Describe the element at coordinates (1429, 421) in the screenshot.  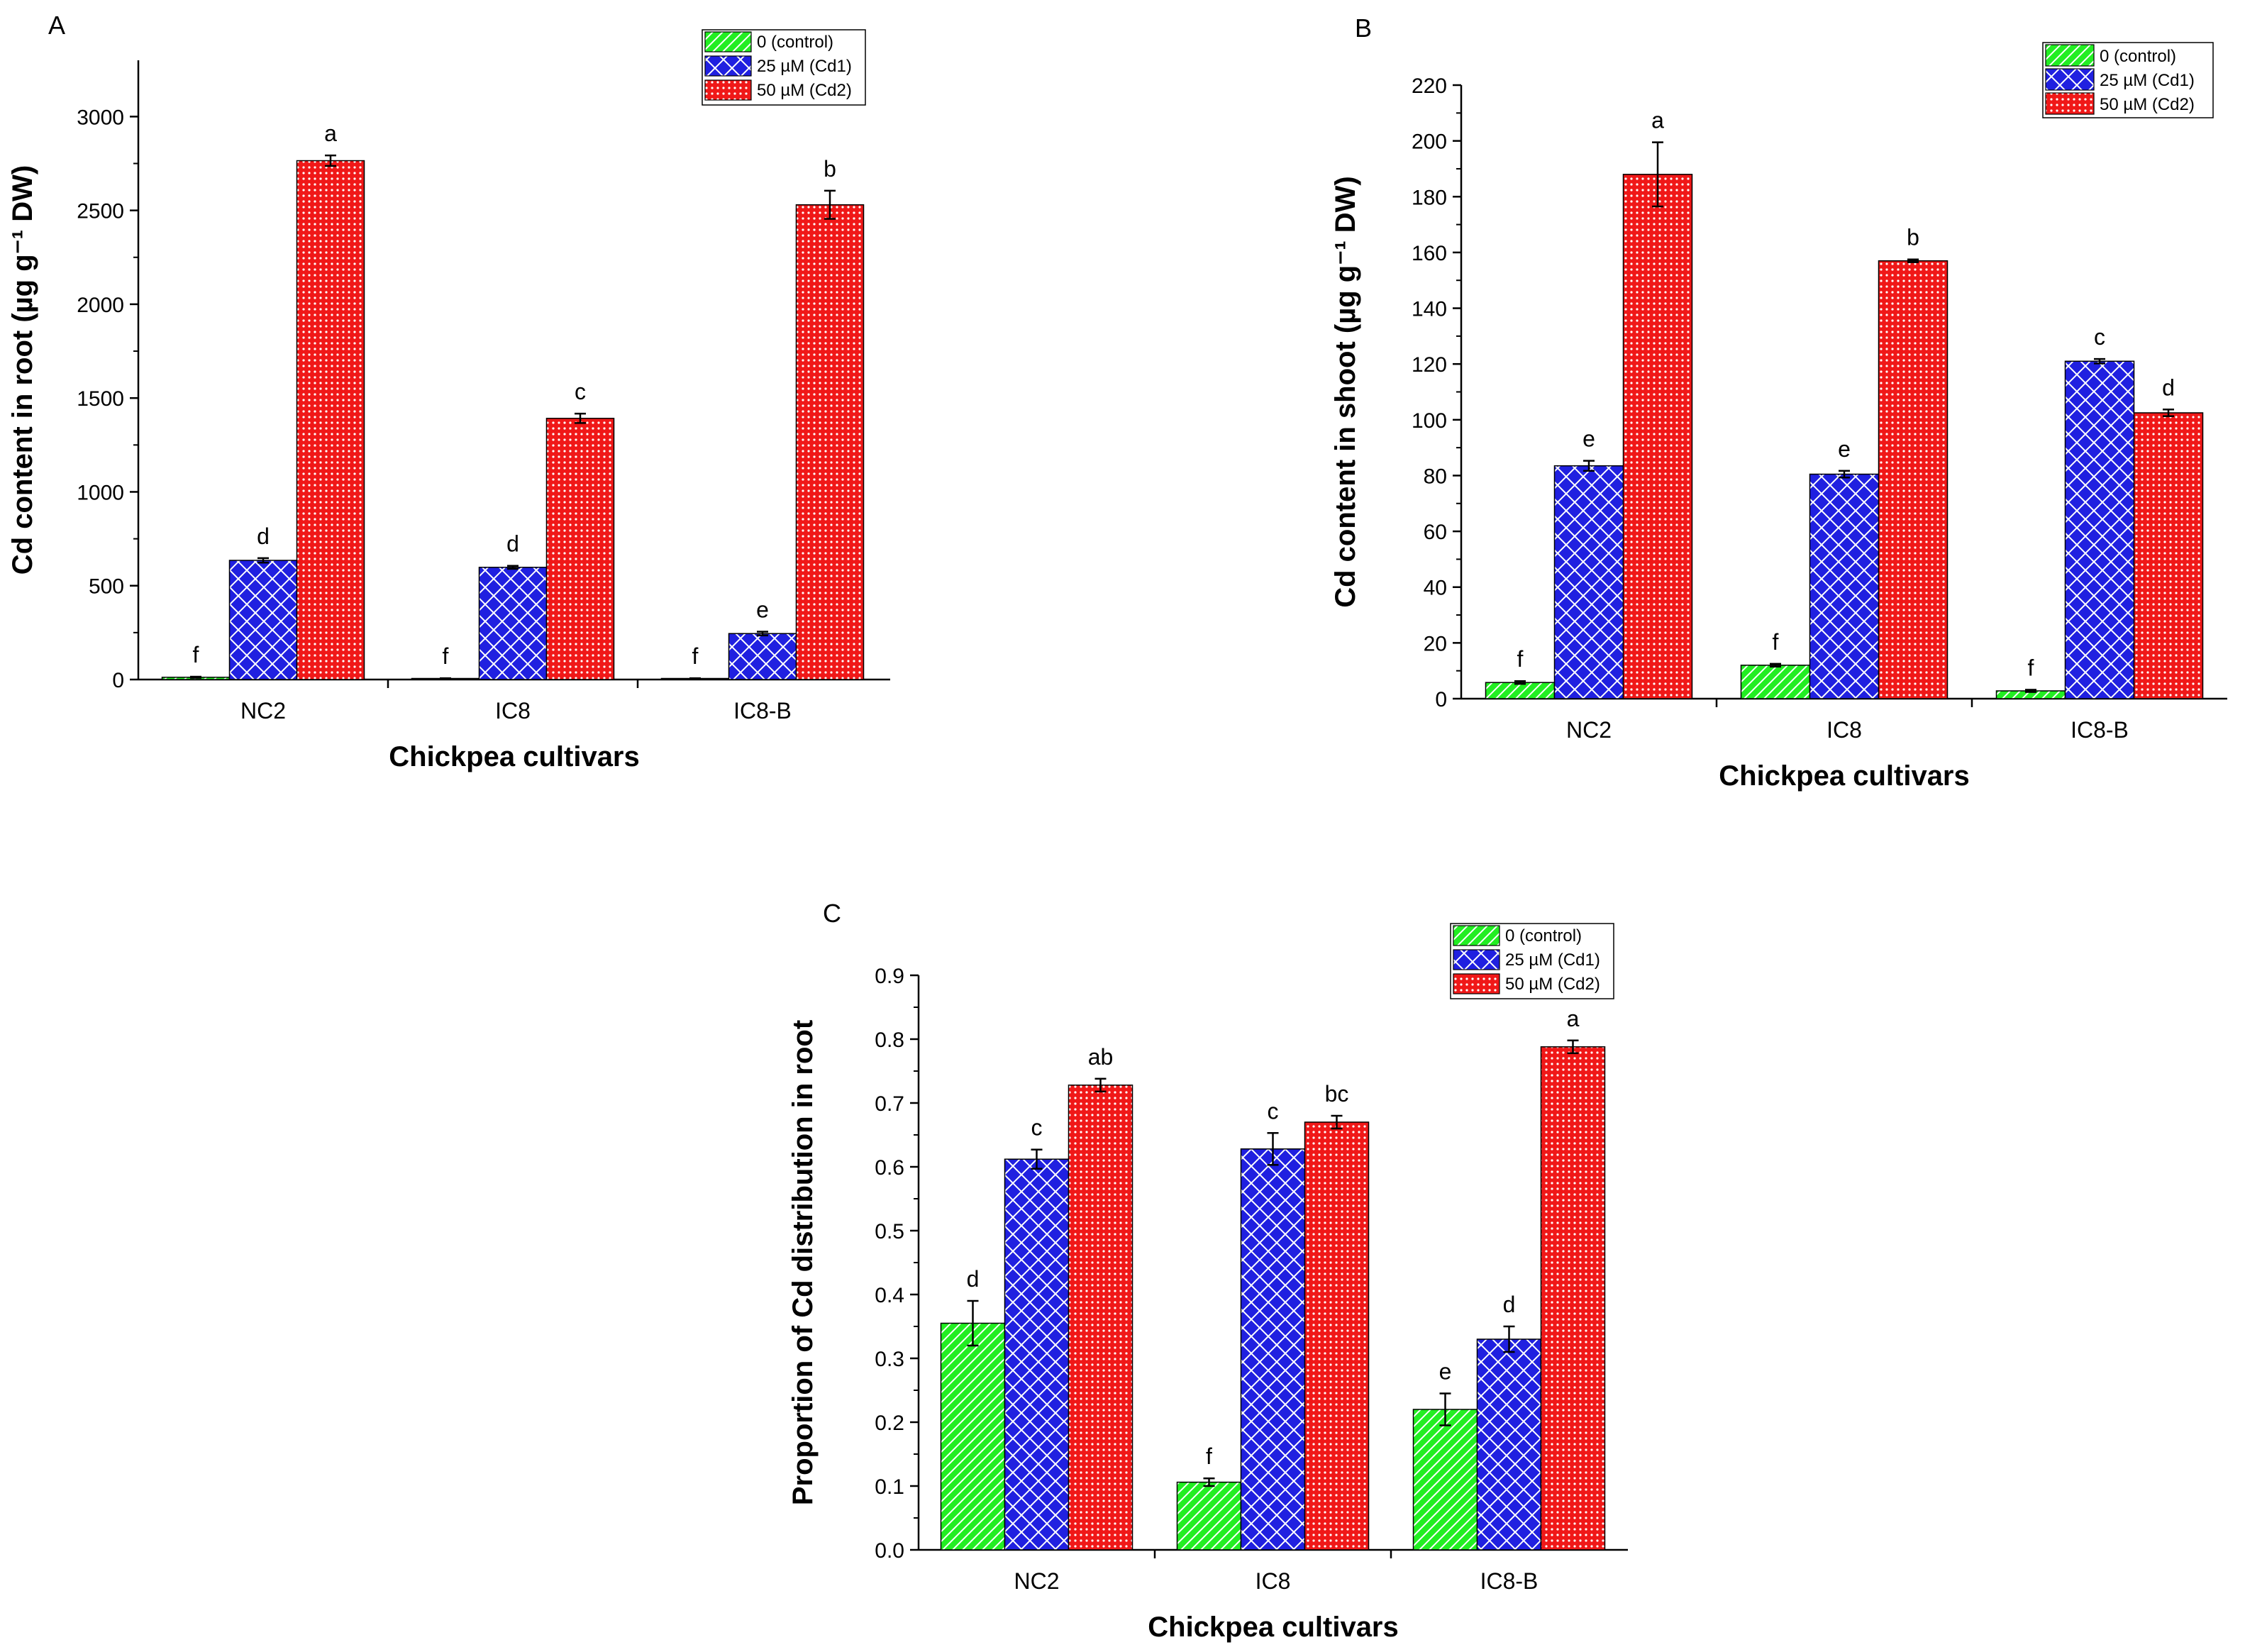
I see `y-tick-label: 100` at that location.